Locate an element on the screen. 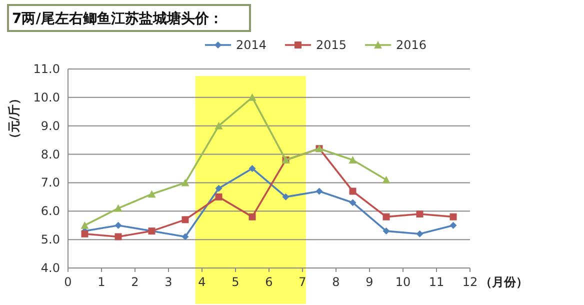 The image size is (584, 305). x-tick-label: 0 is located at coordinates (68, 282).